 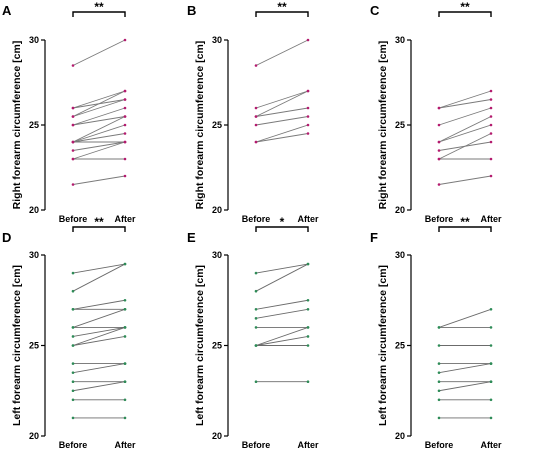 I want to click on panel-letter: C, so click(x=375, y=10).